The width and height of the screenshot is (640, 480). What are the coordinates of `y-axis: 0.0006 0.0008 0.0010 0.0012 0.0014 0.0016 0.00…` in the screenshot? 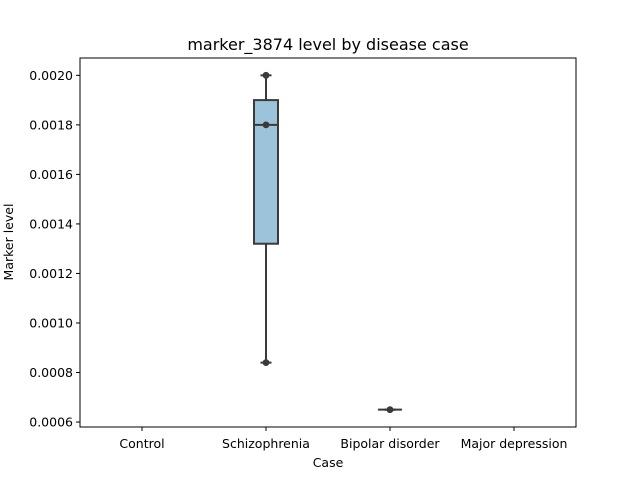 It's located at (54, 249).